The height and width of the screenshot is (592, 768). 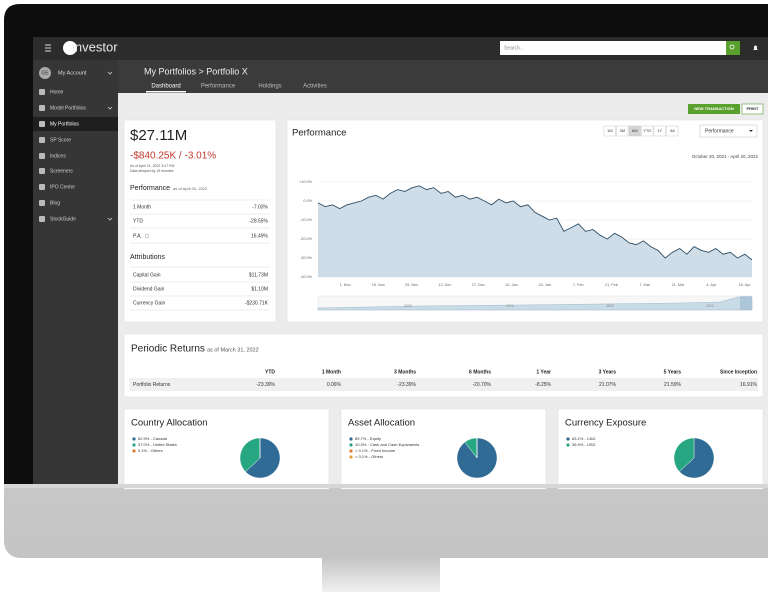 I want to click on column-header: Since Inception, so click(x=738, y=372).